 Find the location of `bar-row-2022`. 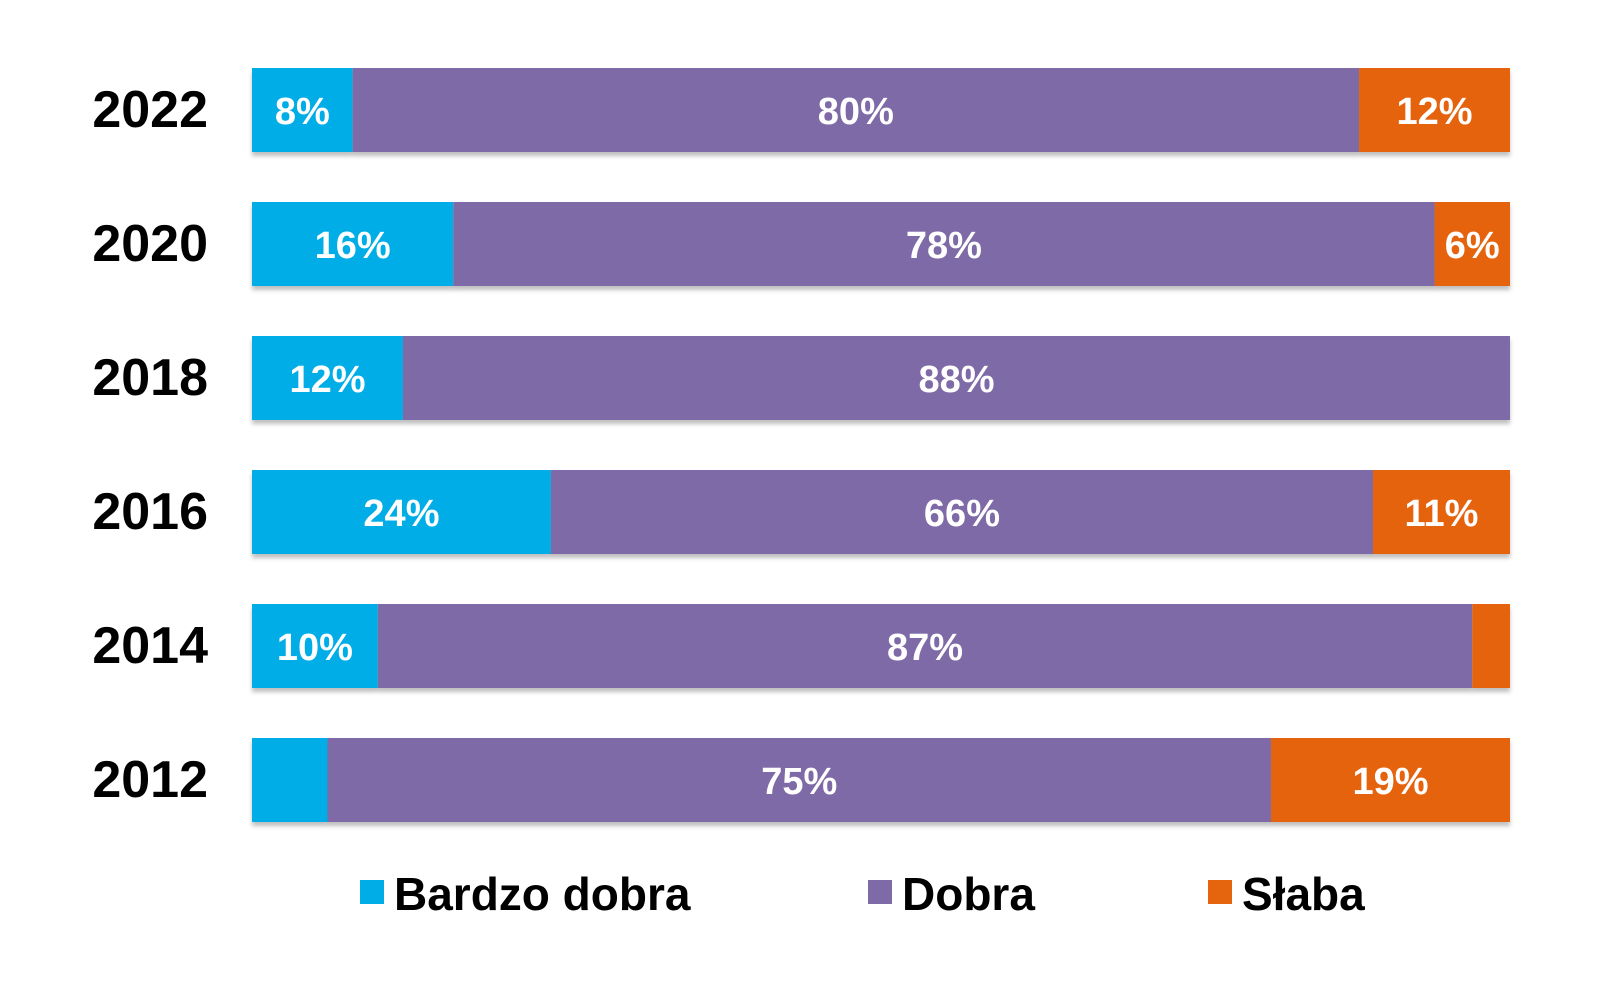

bar-row-2022 is located at coordinates (881, 110).